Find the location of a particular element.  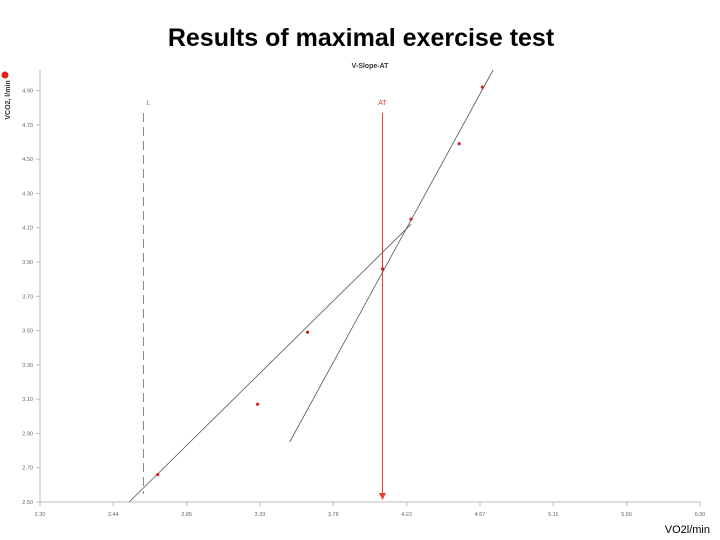

y-tick-label: 3.90 is located at coordinates (27, 263).